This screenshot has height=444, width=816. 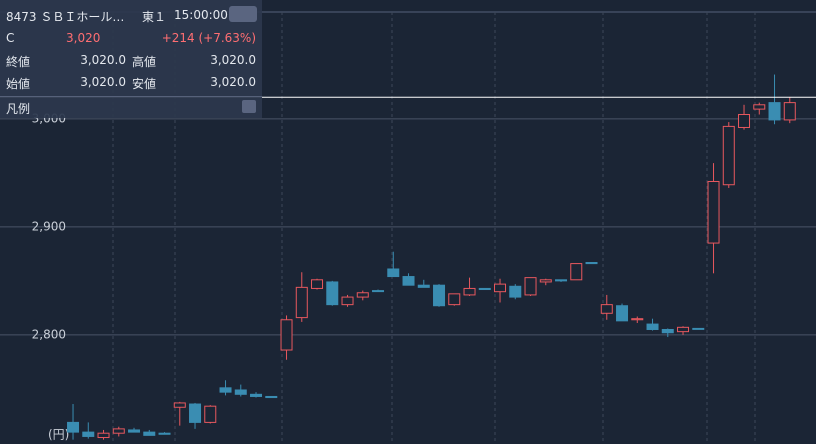 What do you see at coordinates (144, 84) in the screenshot?
I see `label: 安値` at bounding box center [144, 84].